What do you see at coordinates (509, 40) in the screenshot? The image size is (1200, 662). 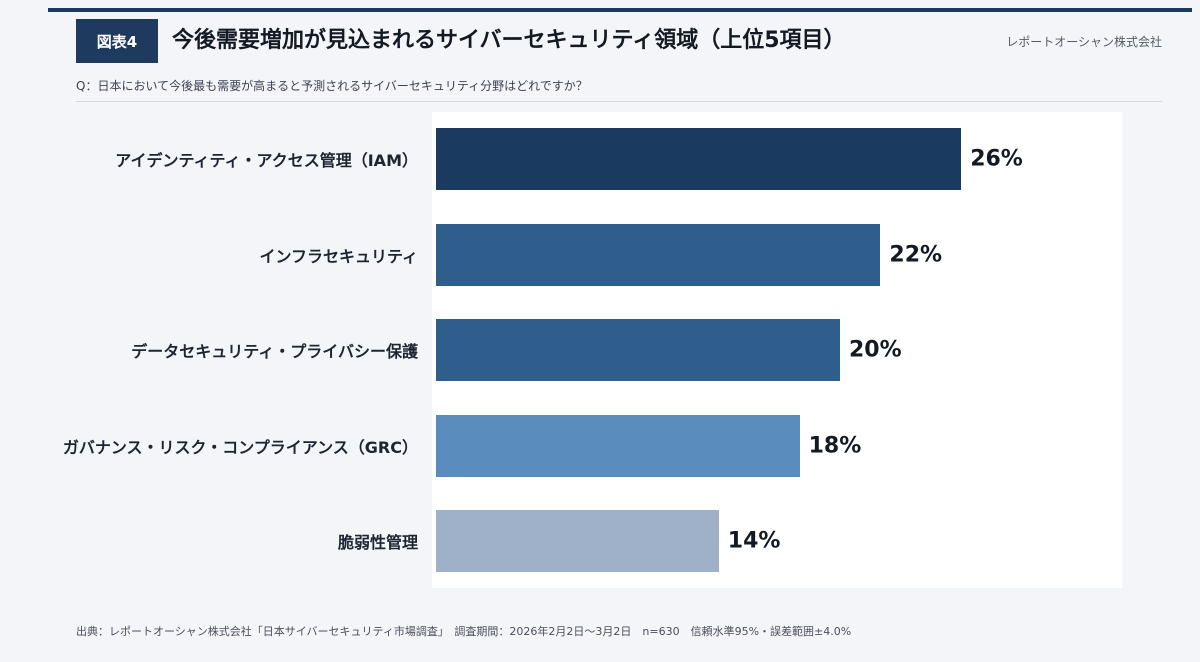 I see `chart-title: 今後需要増加が見込まれるサイバーセキュリティ領域（上位5項目）` at bounding box center [509, 40].